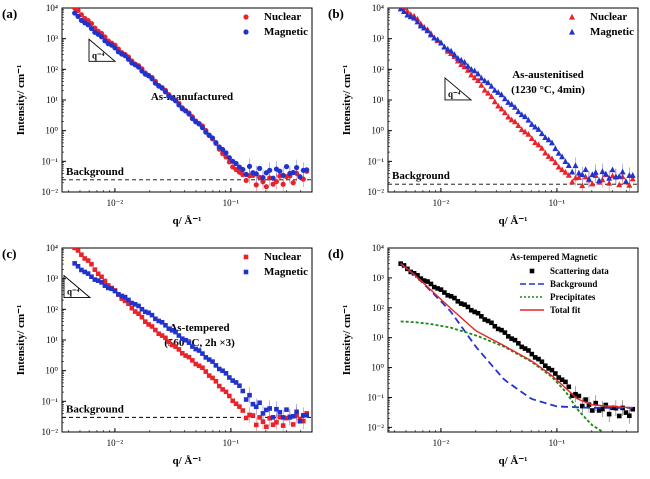 The width and height of the screenshot is (650, 479). What do you see at coordinates (336, 13) in the screenshot?
I see `panel-label: (b)` at bounding box center [336, 13].